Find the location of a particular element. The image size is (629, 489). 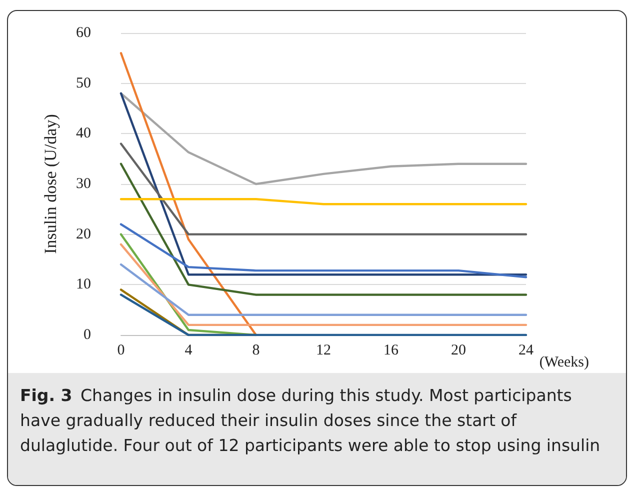

y-tick-label: 10 is located at coordinates (83, 284).